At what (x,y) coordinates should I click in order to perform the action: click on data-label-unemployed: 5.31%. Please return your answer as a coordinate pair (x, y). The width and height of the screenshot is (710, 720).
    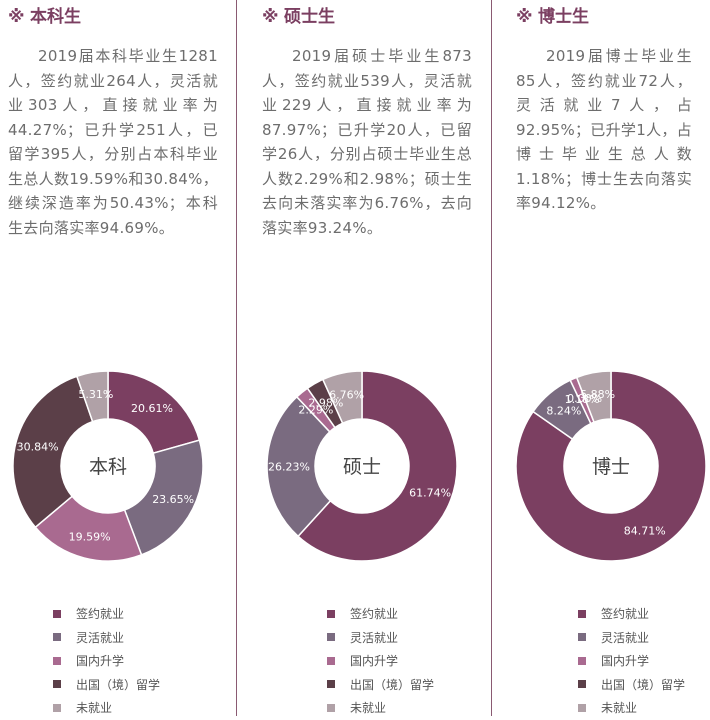
    Looking at the image, I should click on (95, 394).